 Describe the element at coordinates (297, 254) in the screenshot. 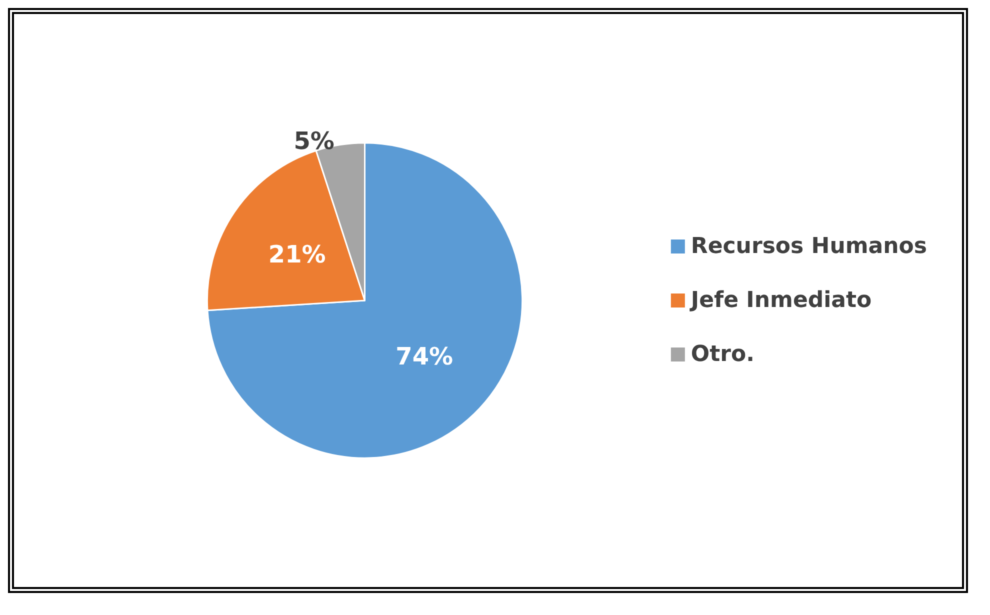

I see `data-label: 21%` at that location.